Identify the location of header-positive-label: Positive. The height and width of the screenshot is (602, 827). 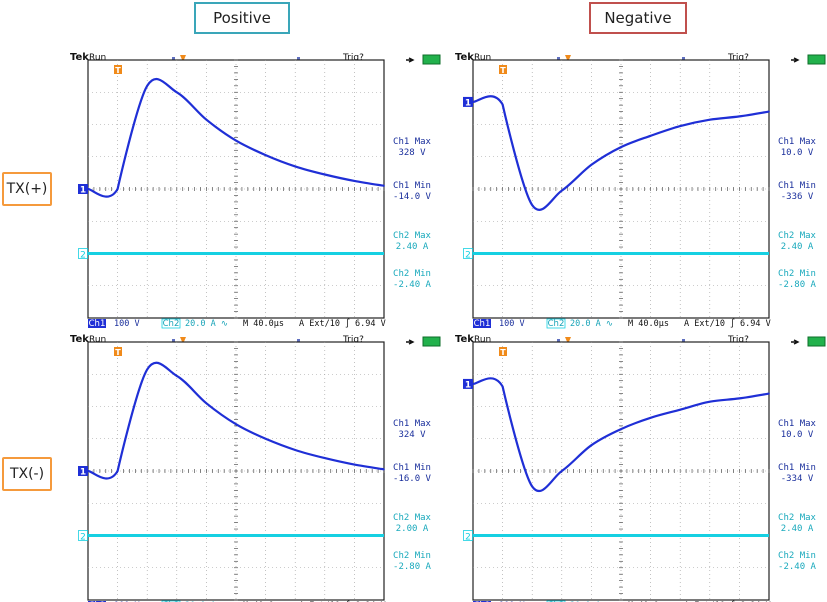
(242, 18).